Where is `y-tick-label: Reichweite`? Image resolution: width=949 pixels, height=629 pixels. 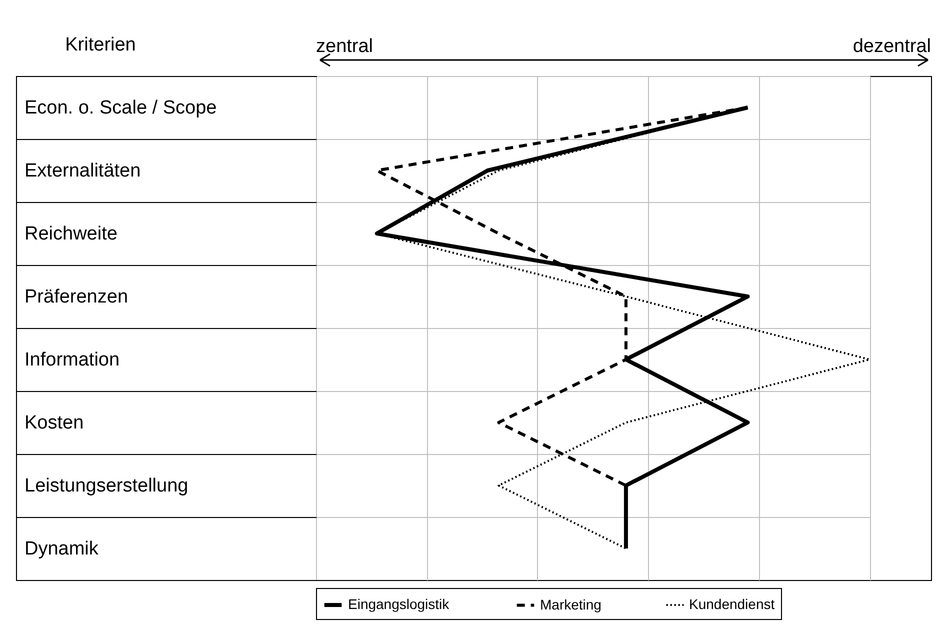 y-tick-label: Reichweite is located at coordinates (71, 234).